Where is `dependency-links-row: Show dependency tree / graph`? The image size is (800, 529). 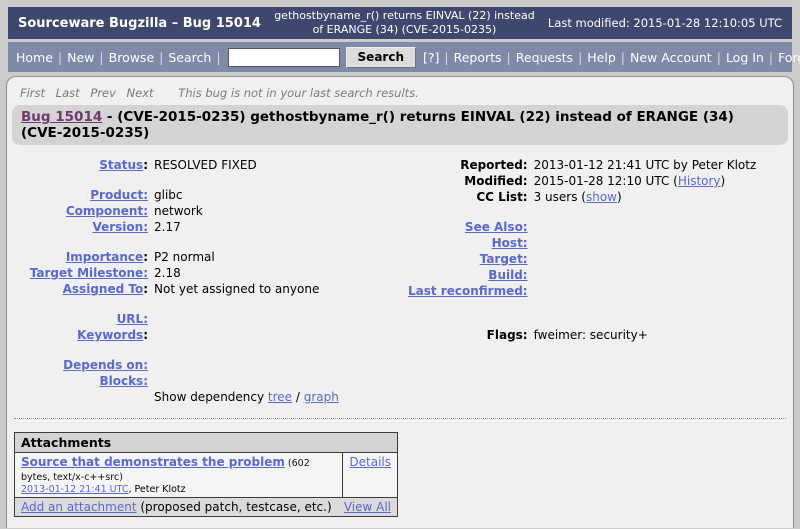 dependency-links-row: Show dependency tree / graph is located at coordinates (173, 397).